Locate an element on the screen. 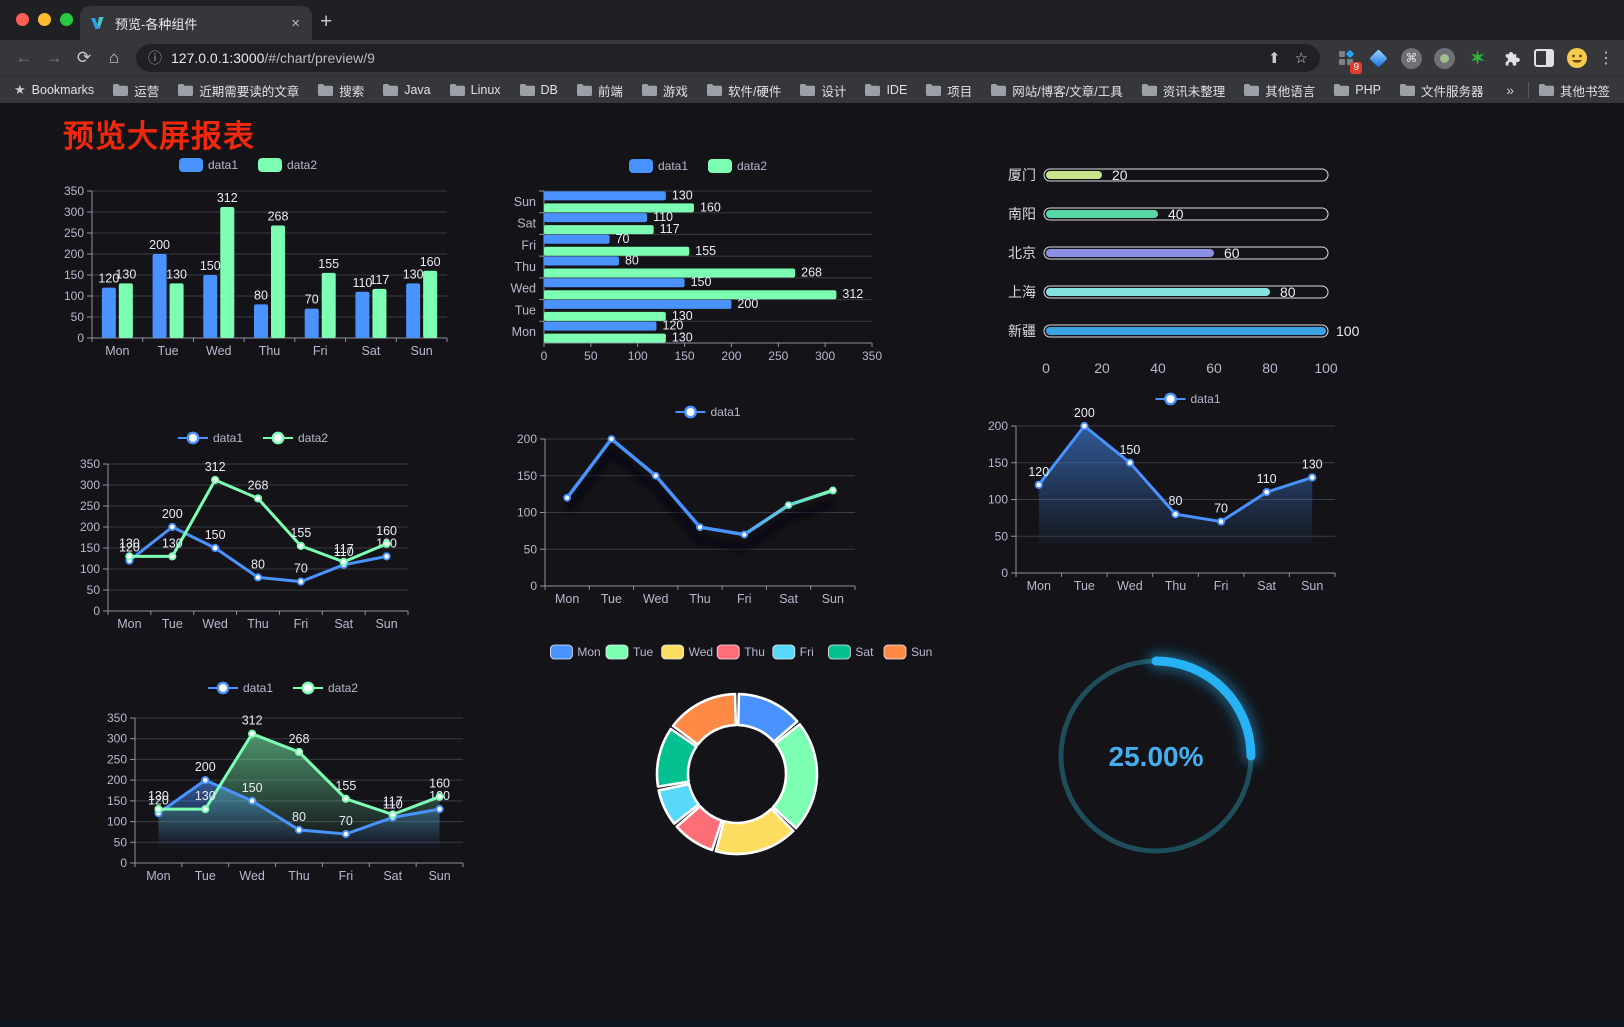 Image resolution: width=1624 pixels, height=1027 pixels. bookmark-folder-item: 文件服务器 is located at coordinates (1441, 90).